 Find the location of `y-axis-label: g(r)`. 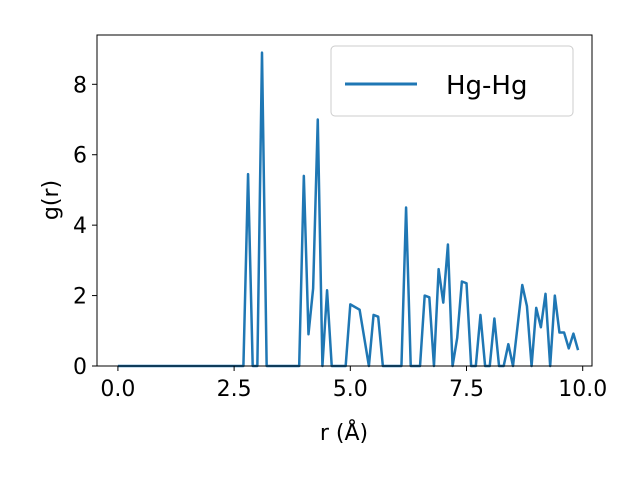

y-axis-label: g(r) is located at coordinates (51, 200).